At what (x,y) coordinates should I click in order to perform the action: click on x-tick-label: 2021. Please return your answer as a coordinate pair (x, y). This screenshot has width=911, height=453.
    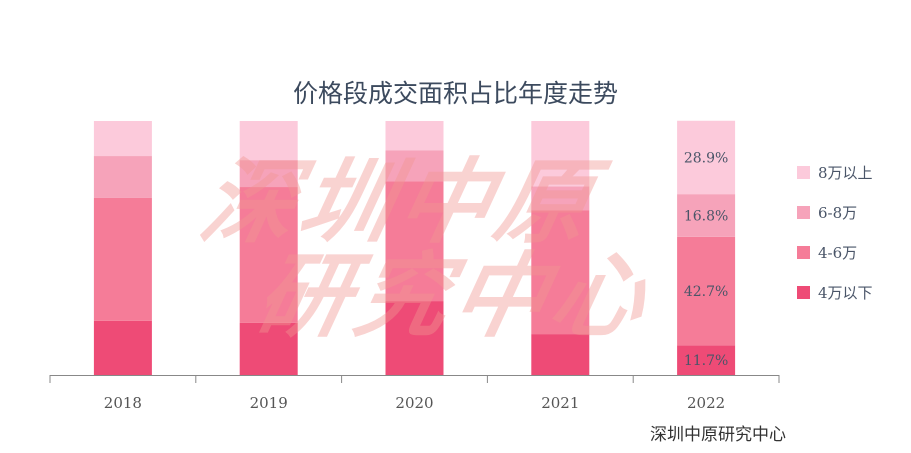
    Looking at the image, I should click on (560, 403).